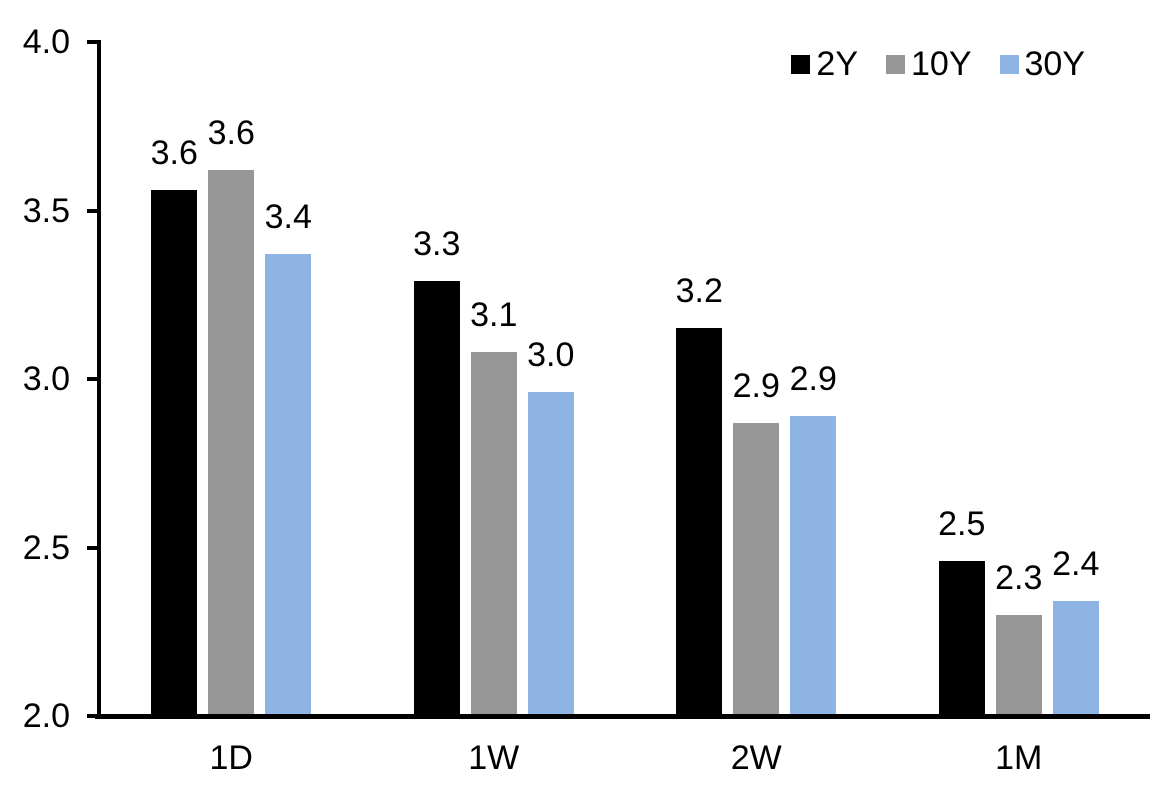 The height and width of the screenshot is (795, 1152). I want to click on bar-value-label: 2.4, so click(1076, 564).